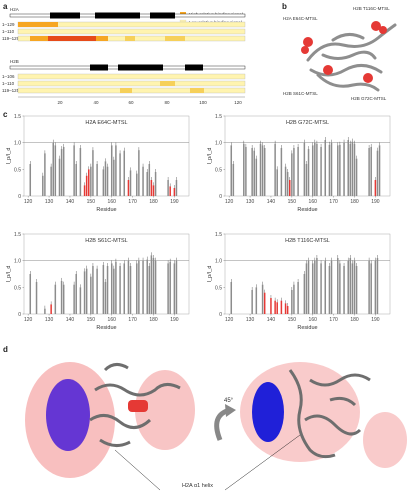  What do you see at coordinates (8, 83) in the screenshot?
I see `h2b-row-2: 1–110` at bounding box center [8, 83].